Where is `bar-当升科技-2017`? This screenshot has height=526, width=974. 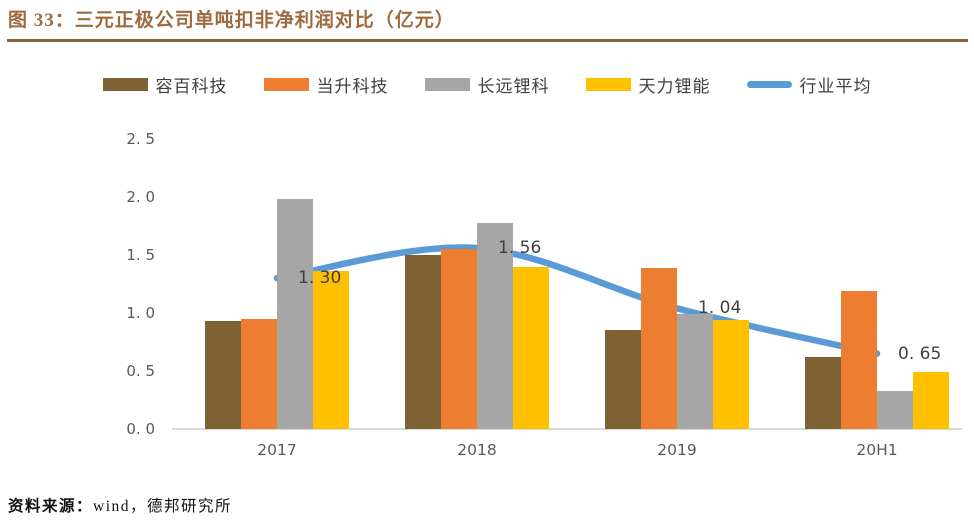
bar-当升科技-2017 is located at coordinates (259, 373).